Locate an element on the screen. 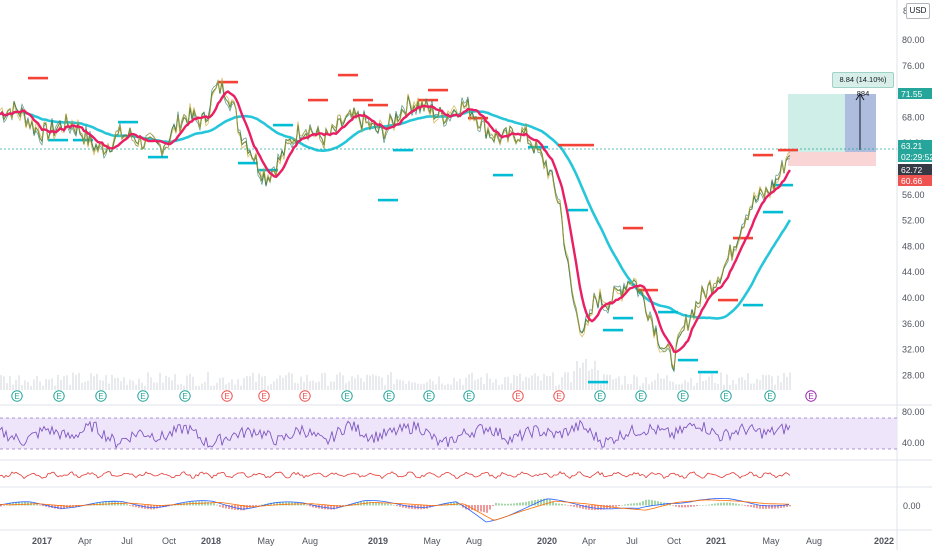  currency-button: USD is located at coordinates (918, 11).